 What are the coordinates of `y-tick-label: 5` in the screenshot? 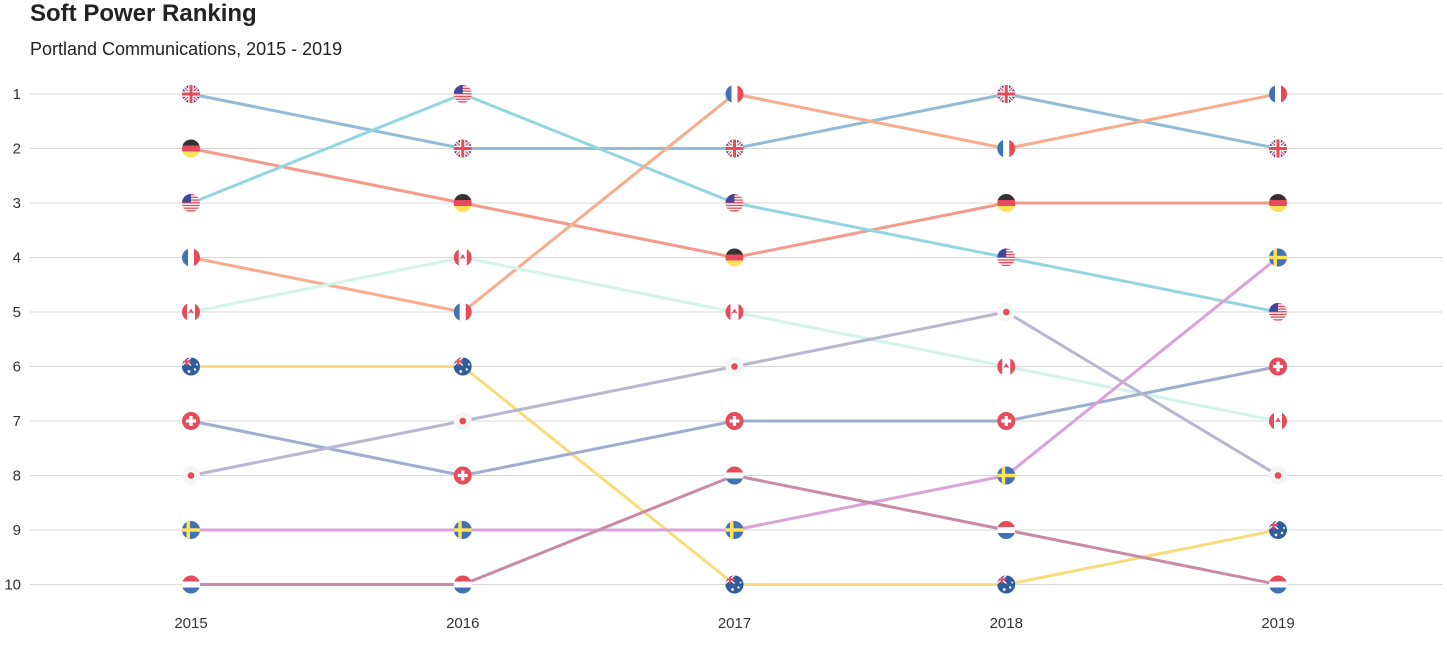 It's located at (17, 312).